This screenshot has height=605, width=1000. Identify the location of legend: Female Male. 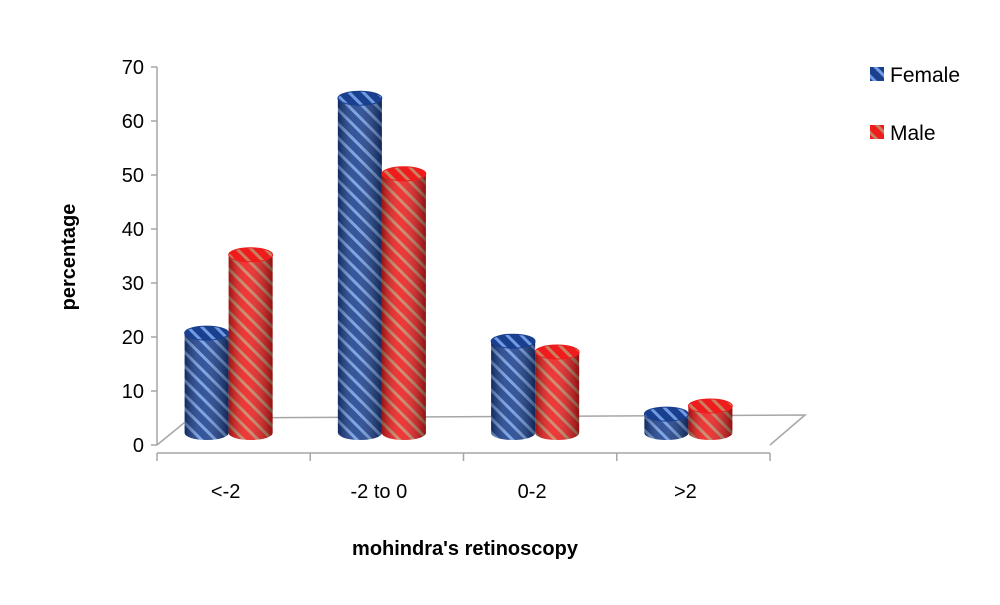
(915, 104).